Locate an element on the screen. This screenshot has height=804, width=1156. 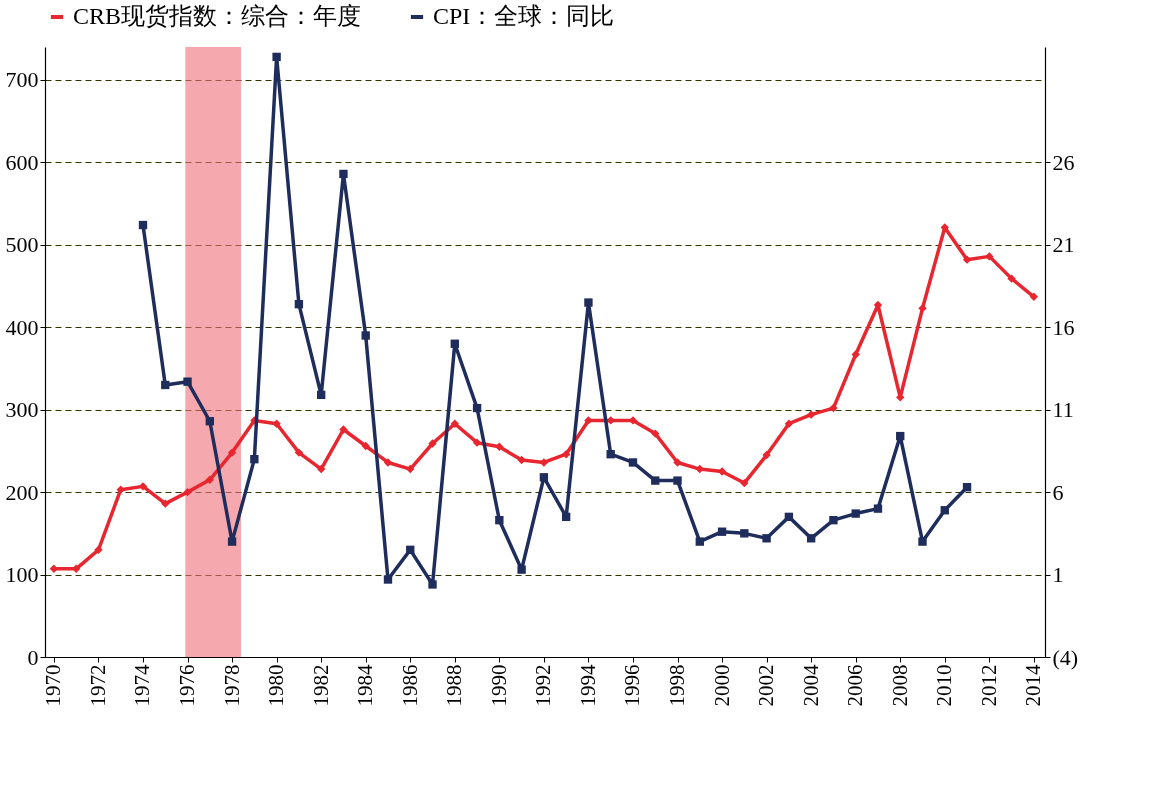
x-tick-label: 1976 is located at coordinates (187, 685).